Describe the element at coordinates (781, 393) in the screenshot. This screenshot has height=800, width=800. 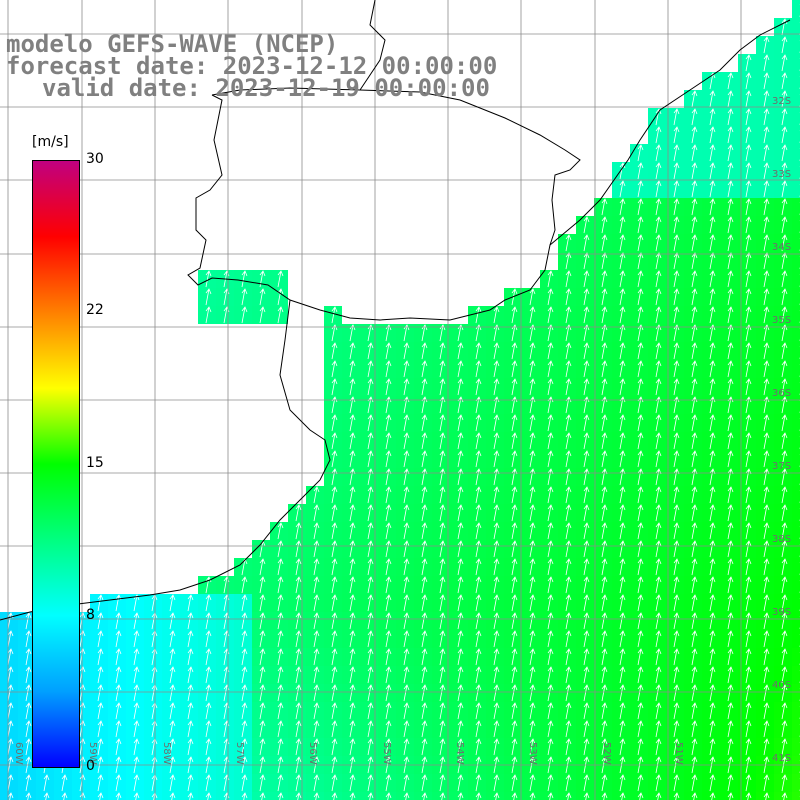
I see `latitude-label: 36S` at that location.